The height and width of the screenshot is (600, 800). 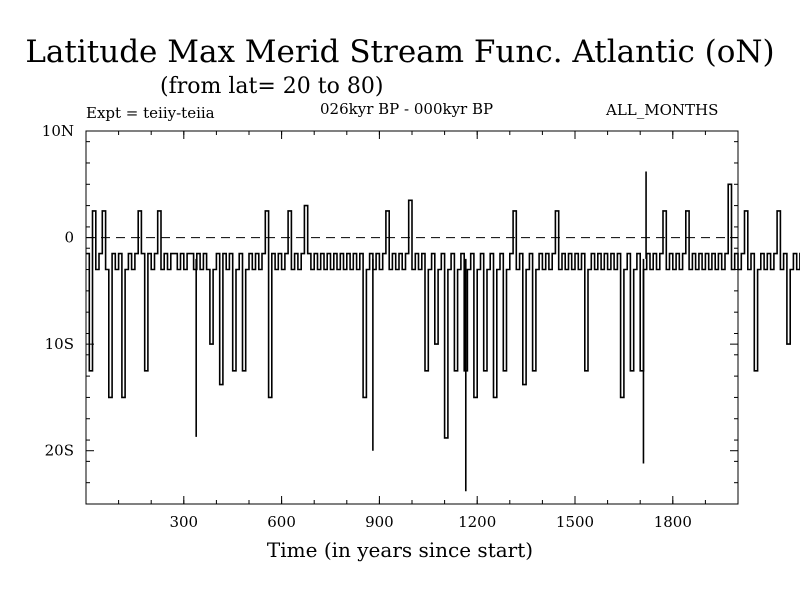 What do you see at coordinates (272, 86) in the screenshot?
I see `chart-subtitle: (from lat= 20 to 80)` at bounding box center [272, 86].